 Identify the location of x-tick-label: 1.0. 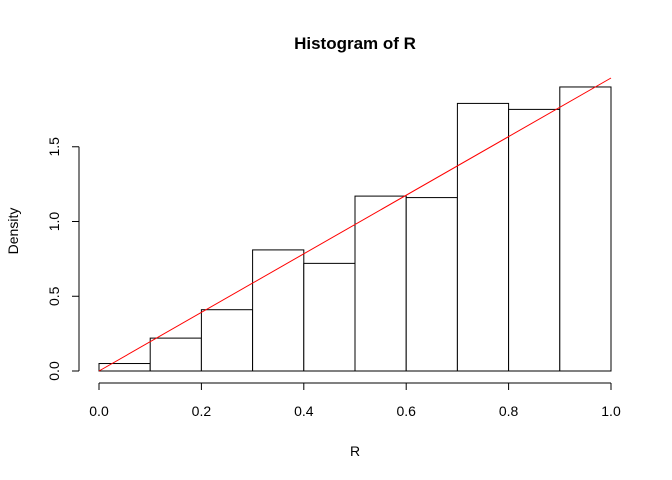
(611, 411).